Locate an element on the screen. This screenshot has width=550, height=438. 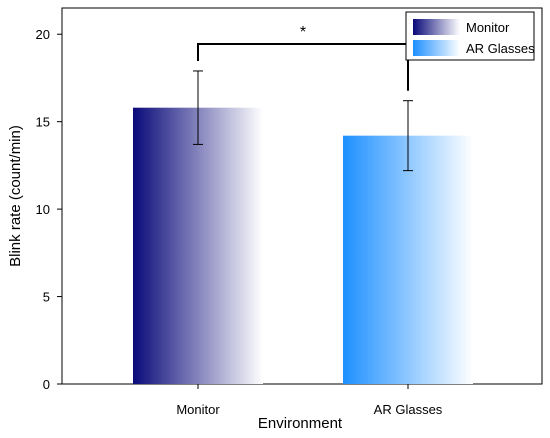
significance-line is located at coordinates (303, 67).